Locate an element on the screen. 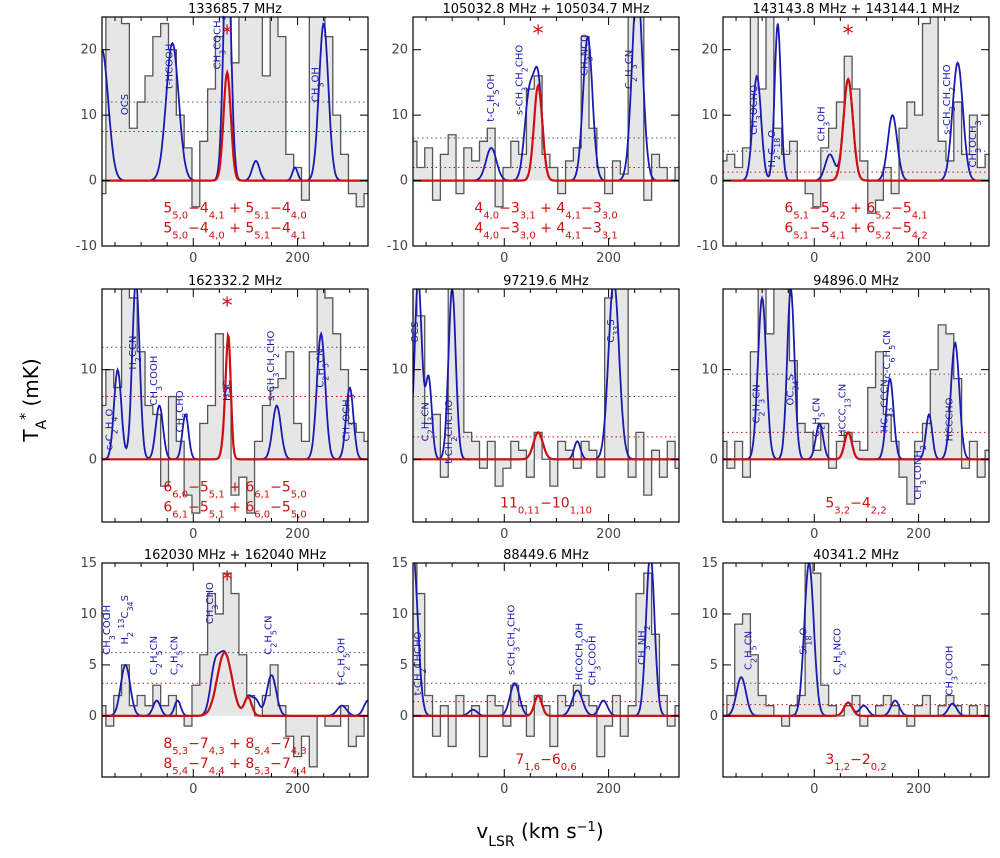 The height and width of the screenshot is (858, 1000). molecule-label: H2 13C34S is located at coordinates (126, 620).